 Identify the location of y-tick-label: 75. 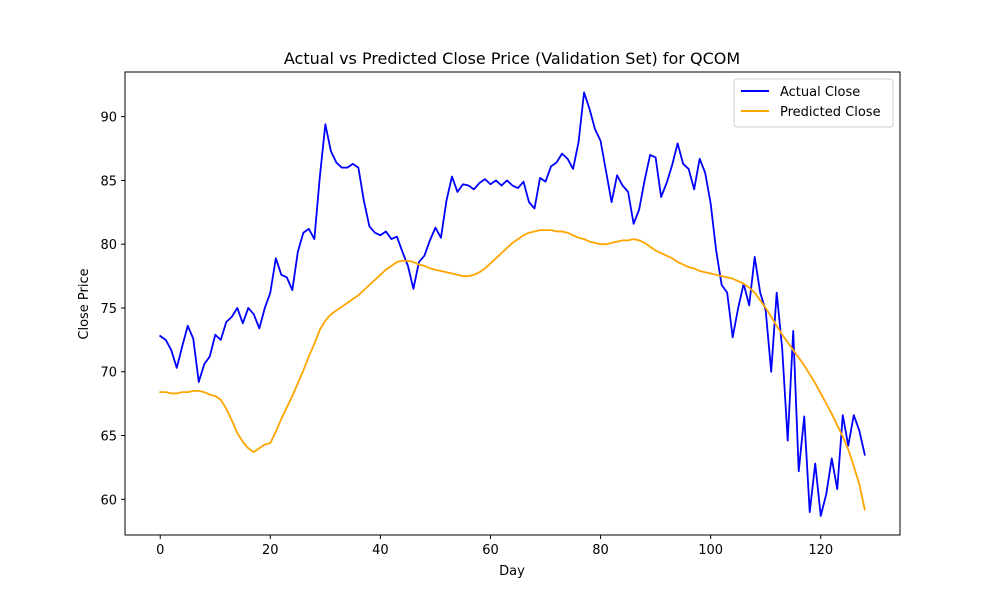
(108, 309).